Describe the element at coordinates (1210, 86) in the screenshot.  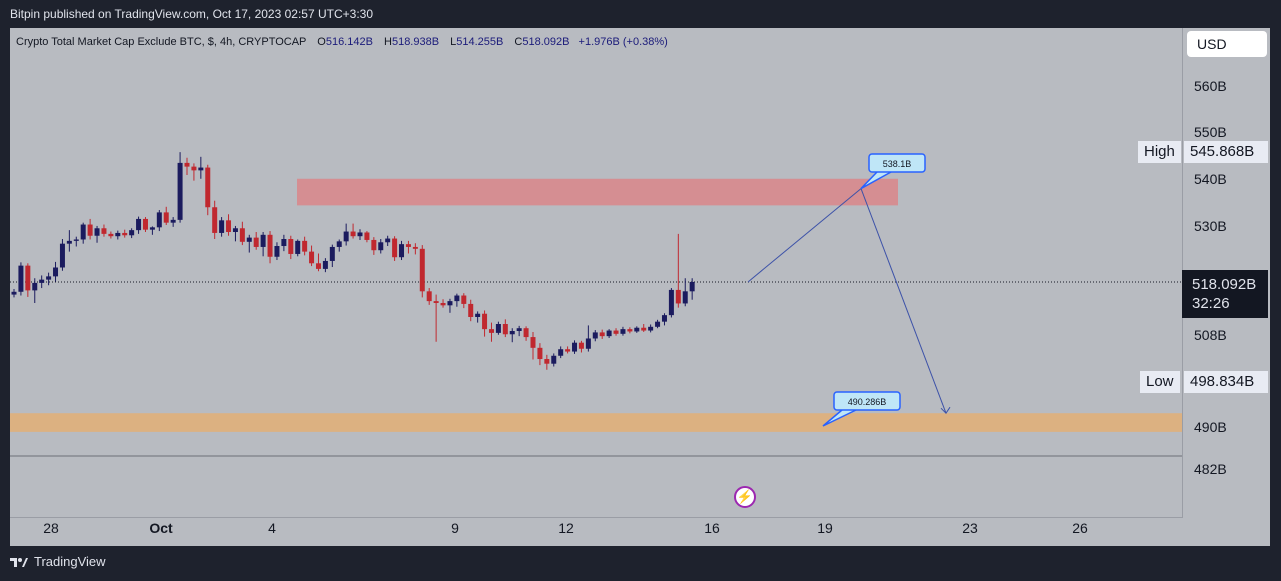
I see `price-tick-label: 560B` at that location.